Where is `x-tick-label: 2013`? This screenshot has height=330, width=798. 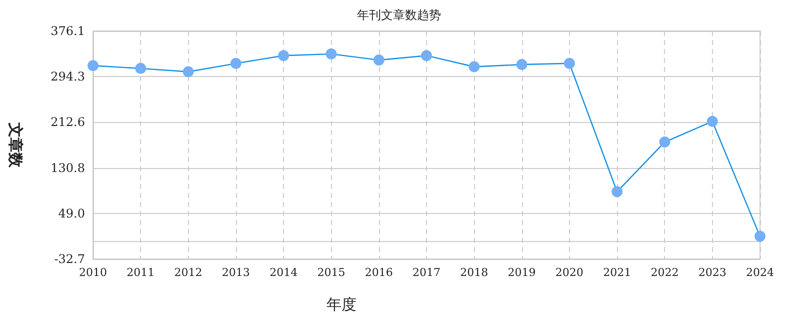
x-tick-label: 2013 is located at coordinates (236, 272).